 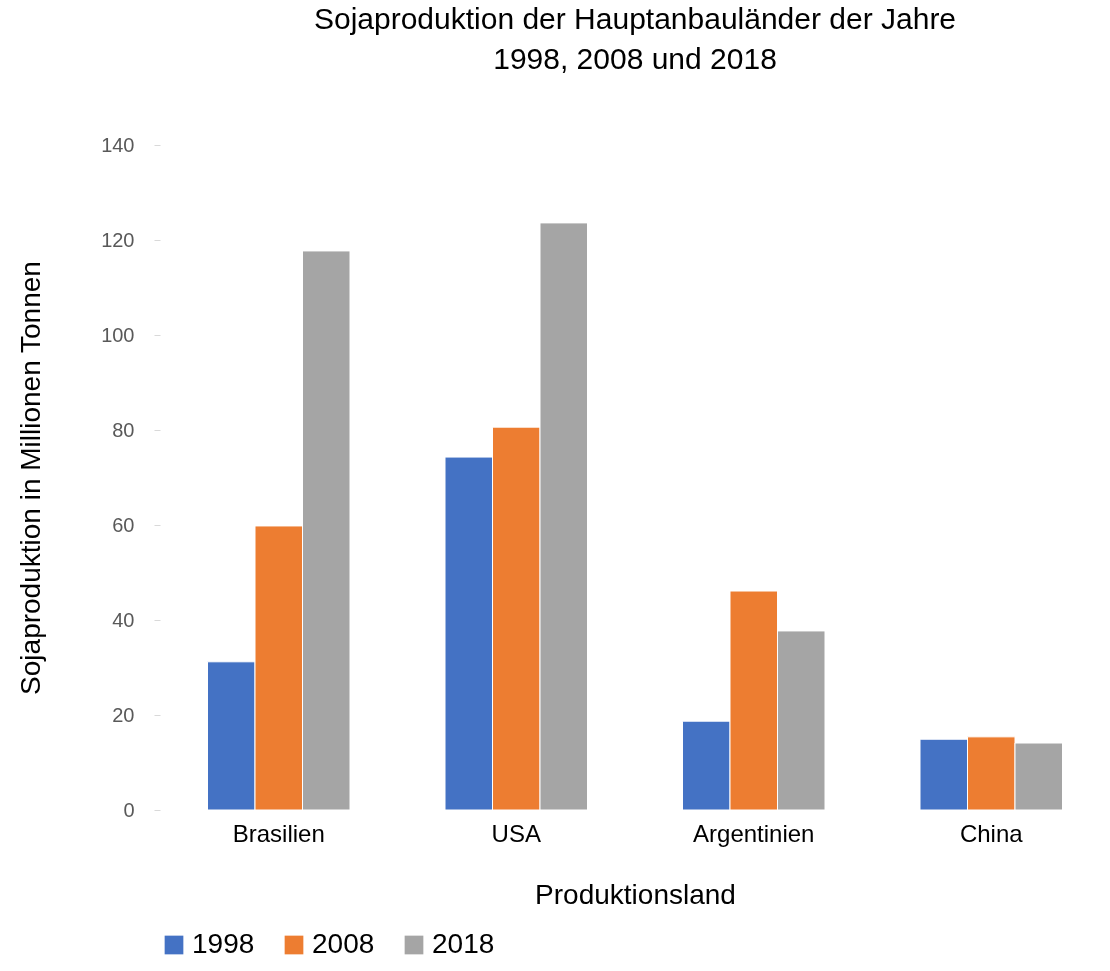 I want to click on x-tick-label: Brasilien, so click(x=278, y=833).